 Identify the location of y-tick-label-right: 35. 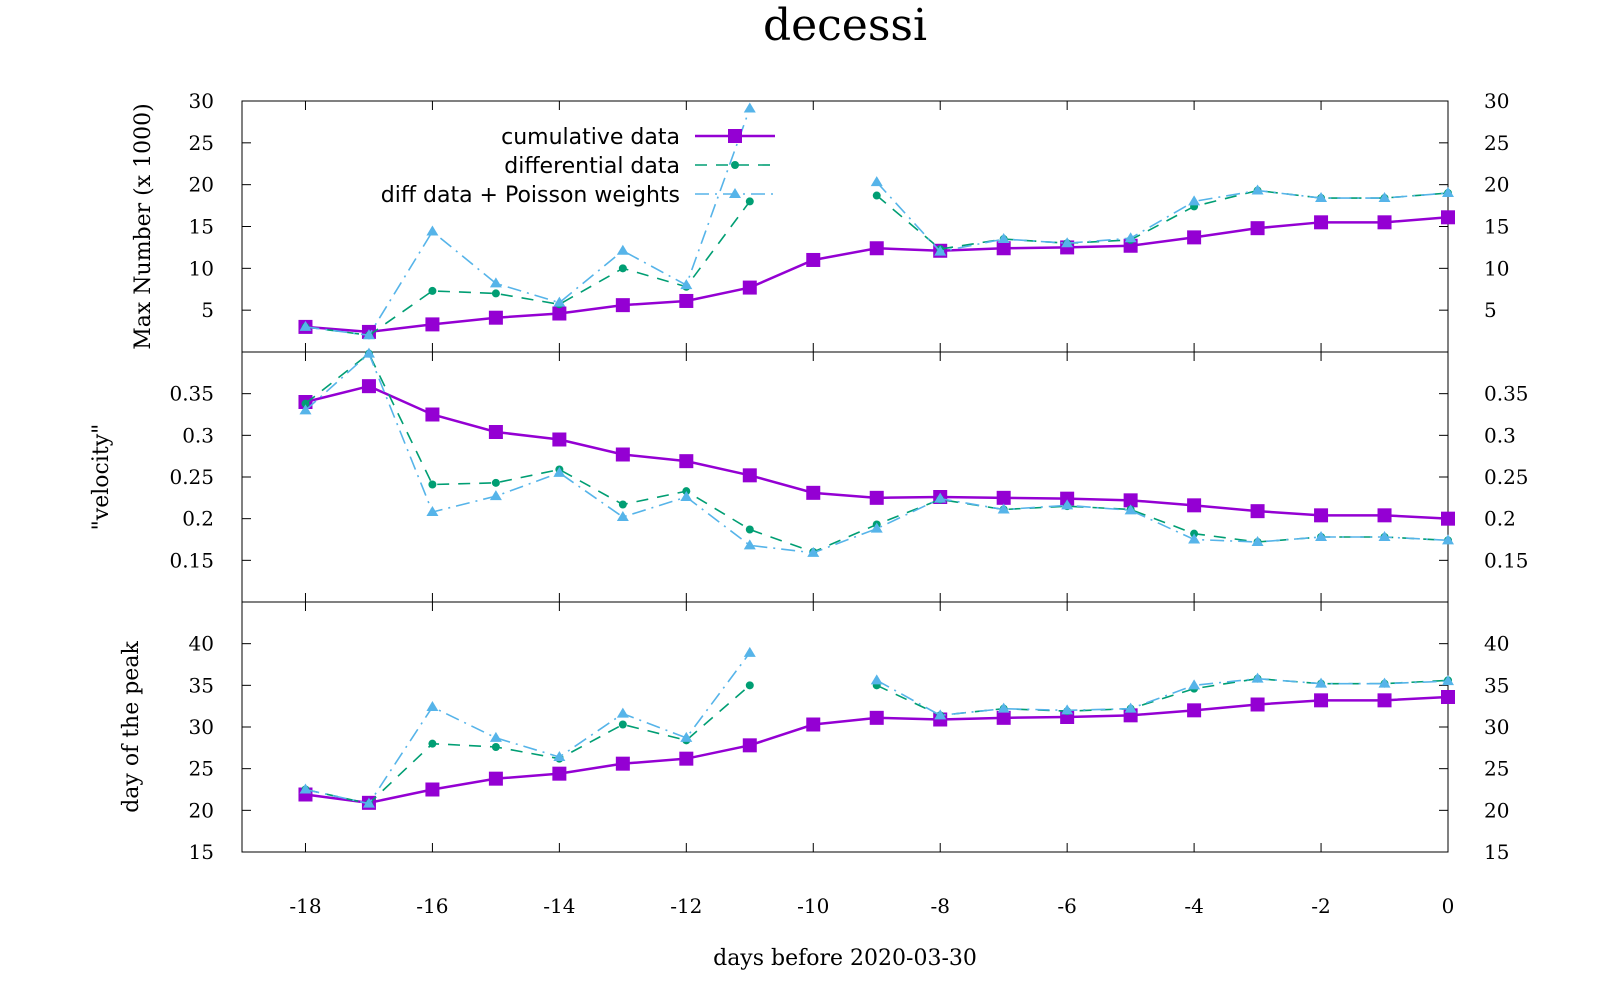
(1496, 685).